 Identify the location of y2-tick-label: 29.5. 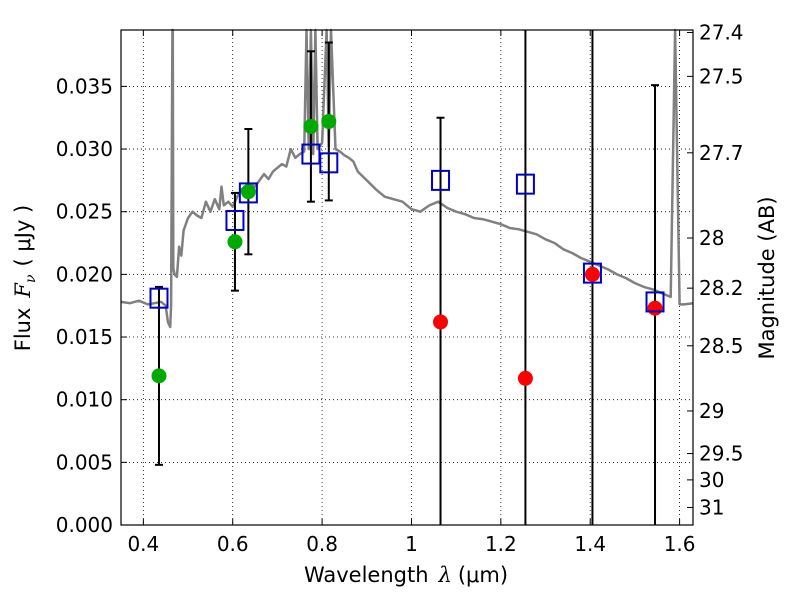
(721, 454).